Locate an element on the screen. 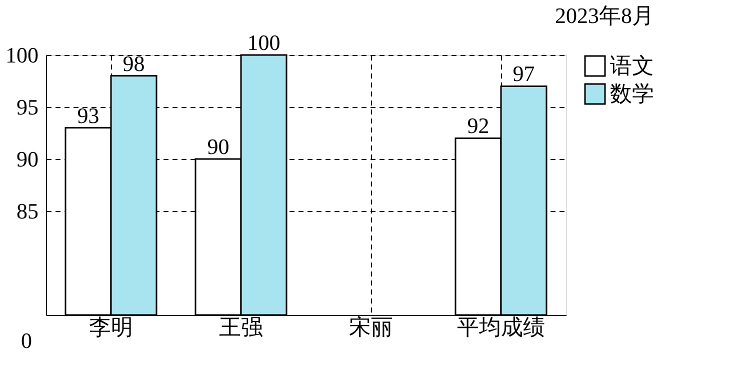  x-tick-label: 王强 is located at coordinates (241, 327).